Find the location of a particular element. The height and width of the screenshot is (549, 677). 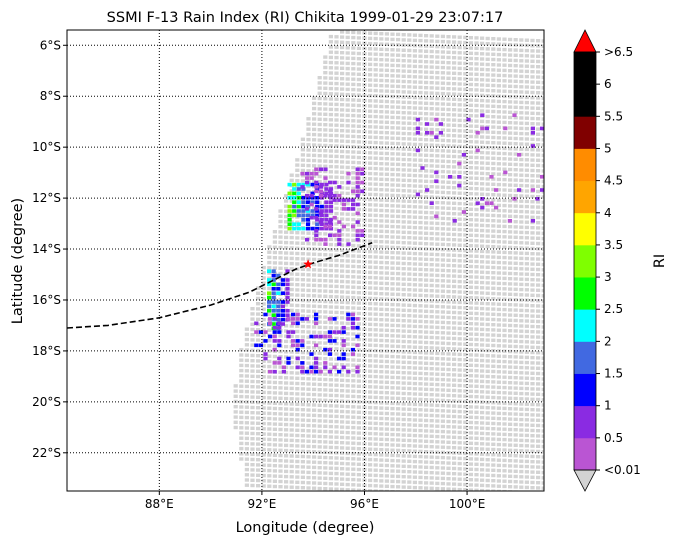

x-axis-label: Longitude (degree) is located at coordinates (305, 528).